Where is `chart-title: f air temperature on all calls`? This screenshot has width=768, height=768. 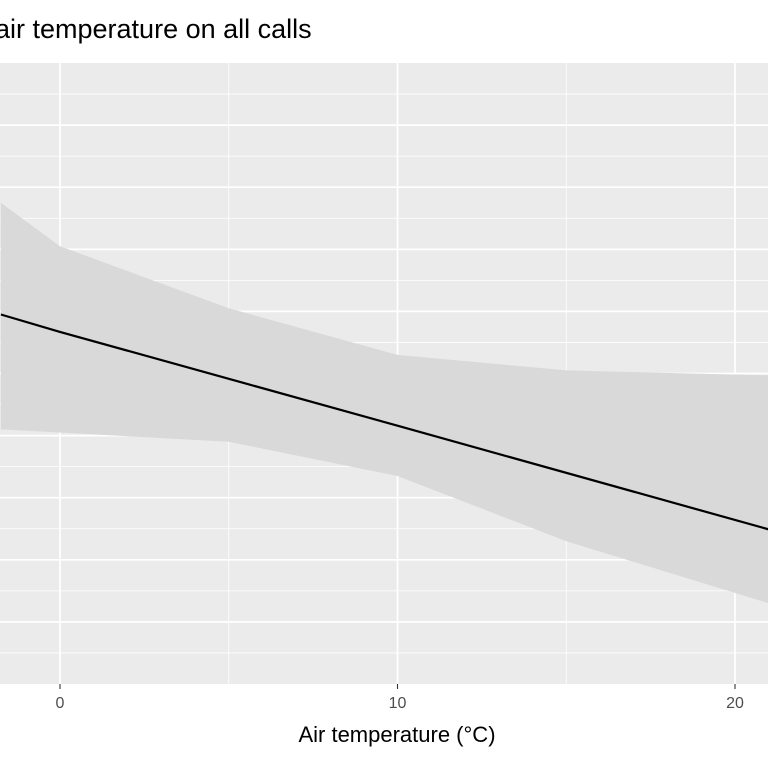 chart-title: f air temperature on all calls is located at coordinates (156, 29).